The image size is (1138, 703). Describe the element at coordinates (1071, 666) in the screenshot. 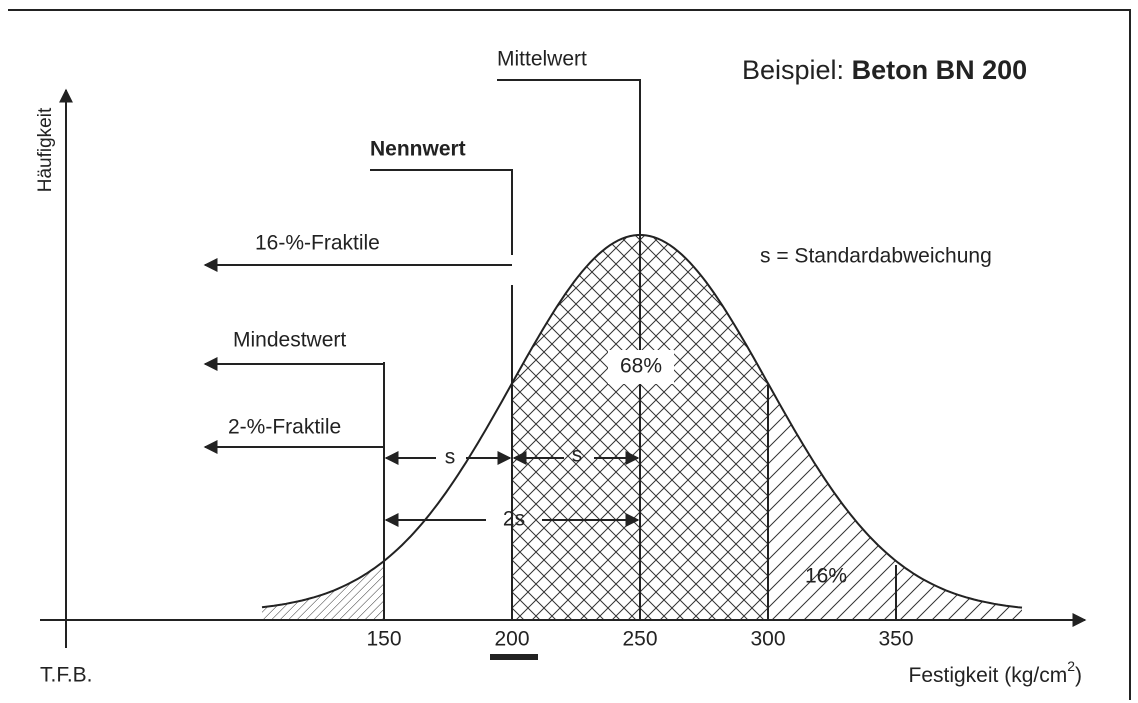

I see `x-label-sup: 2` at that location.